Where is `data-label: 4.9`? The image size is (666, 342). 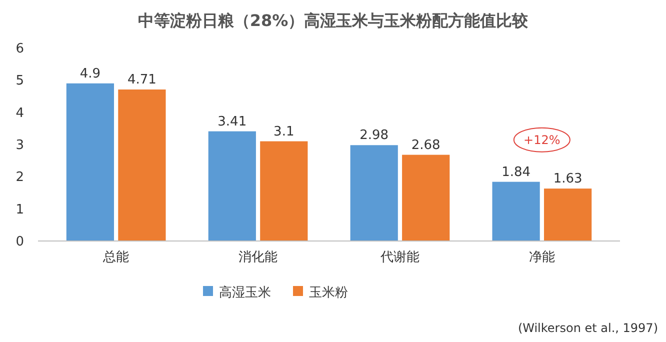
data-label: 4.9 is located at coordinates (90, 74).